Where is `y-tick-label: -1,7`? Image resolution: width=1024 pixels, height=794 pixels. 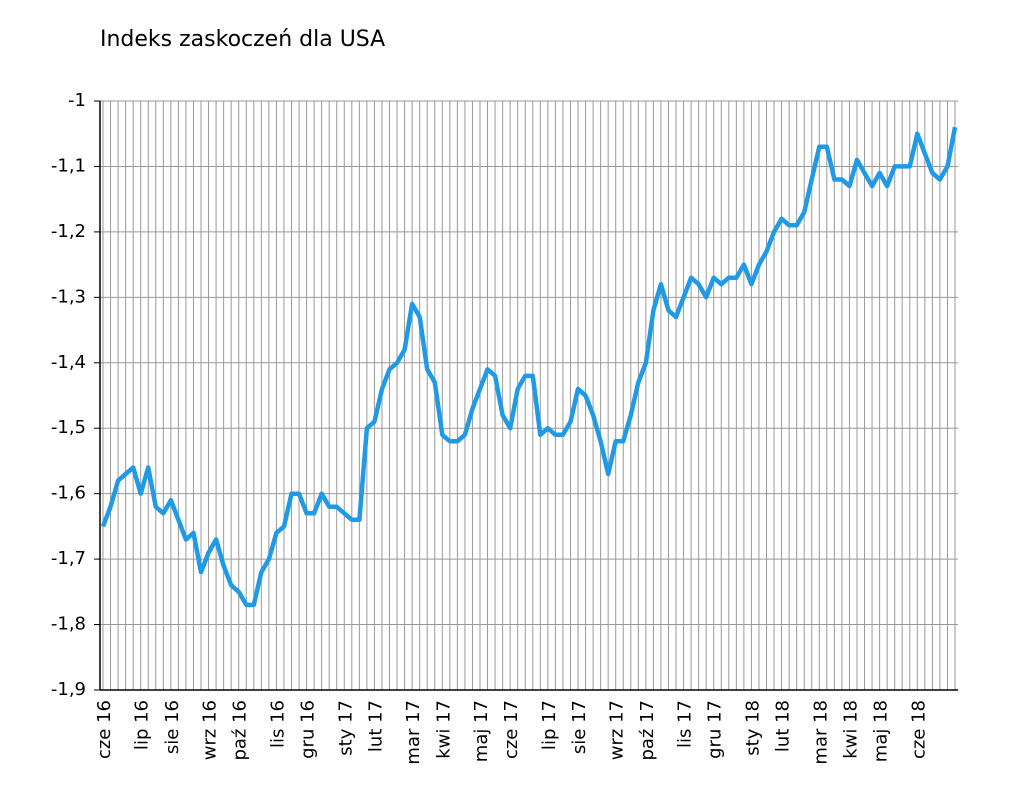
y-tick-label: -1,7 is located at coordinates (68, 558).